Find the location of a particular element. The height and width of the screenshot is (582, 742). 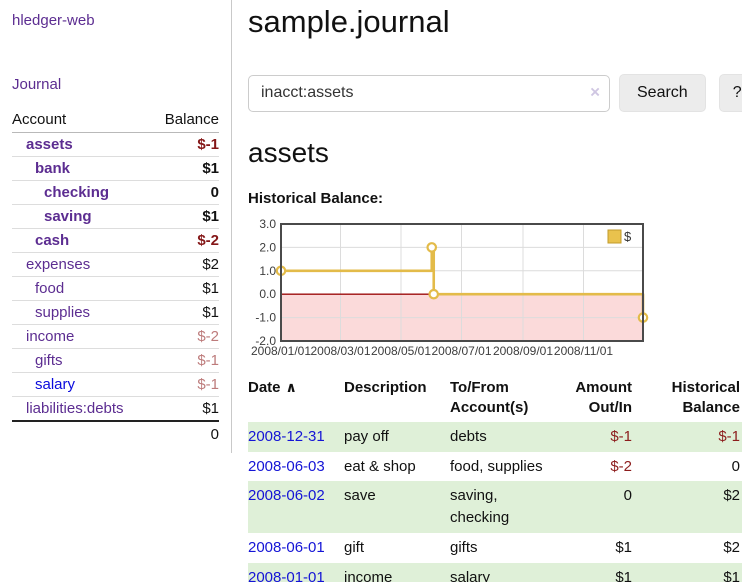

svg-text: 2008/11/01 is located at coordinates (583, 351).